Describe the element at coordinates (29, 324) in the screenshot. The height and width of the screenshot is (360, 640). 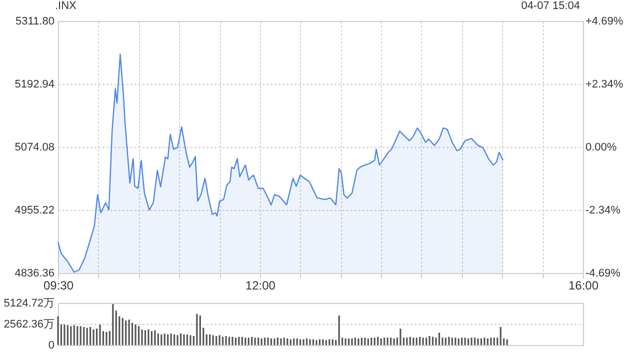
I see `y-tick-label: 2562.36万` at that location.